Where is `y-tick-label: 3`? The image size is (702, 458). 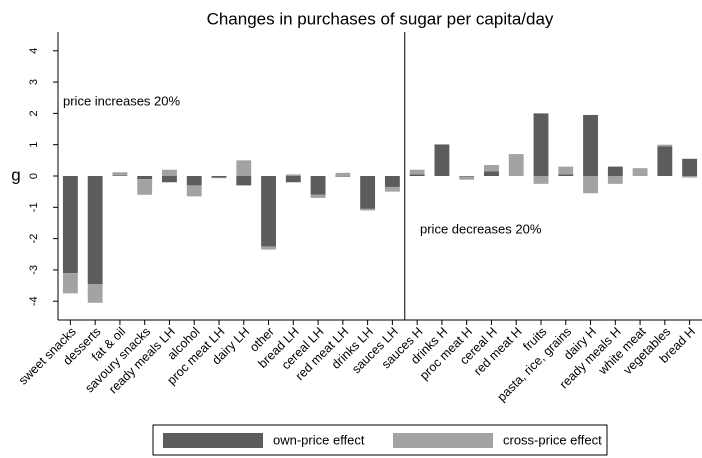 y-tick-label: 3 is located at coordinates (34, 82).